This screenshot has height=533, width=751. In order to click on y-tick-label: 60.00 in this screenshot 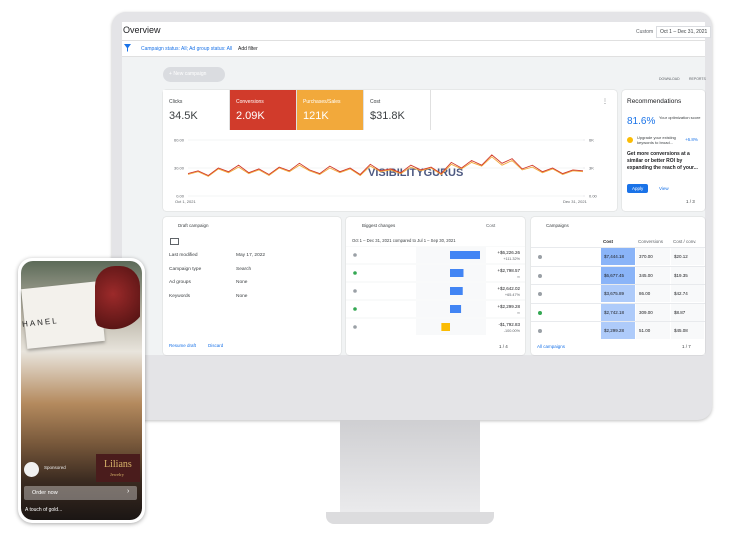, I will do `click(179, 140)`.